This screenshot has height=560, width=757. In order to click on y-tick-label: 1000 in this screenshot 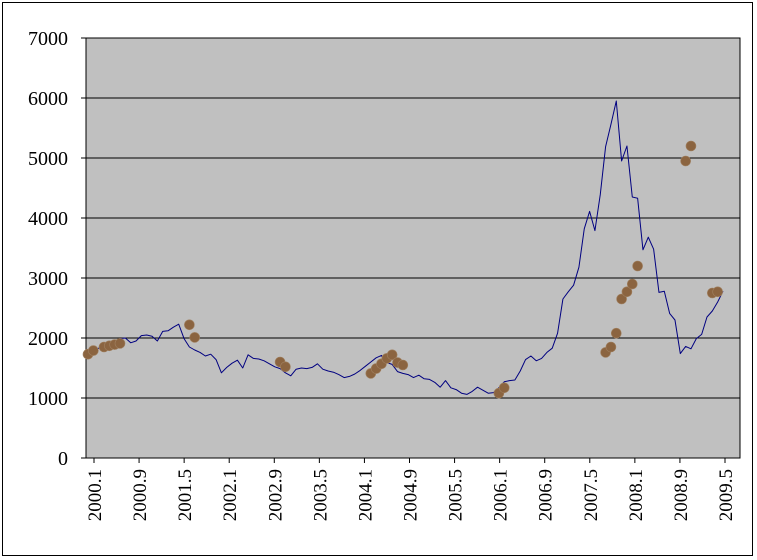, I will do `click(48, 399)`.